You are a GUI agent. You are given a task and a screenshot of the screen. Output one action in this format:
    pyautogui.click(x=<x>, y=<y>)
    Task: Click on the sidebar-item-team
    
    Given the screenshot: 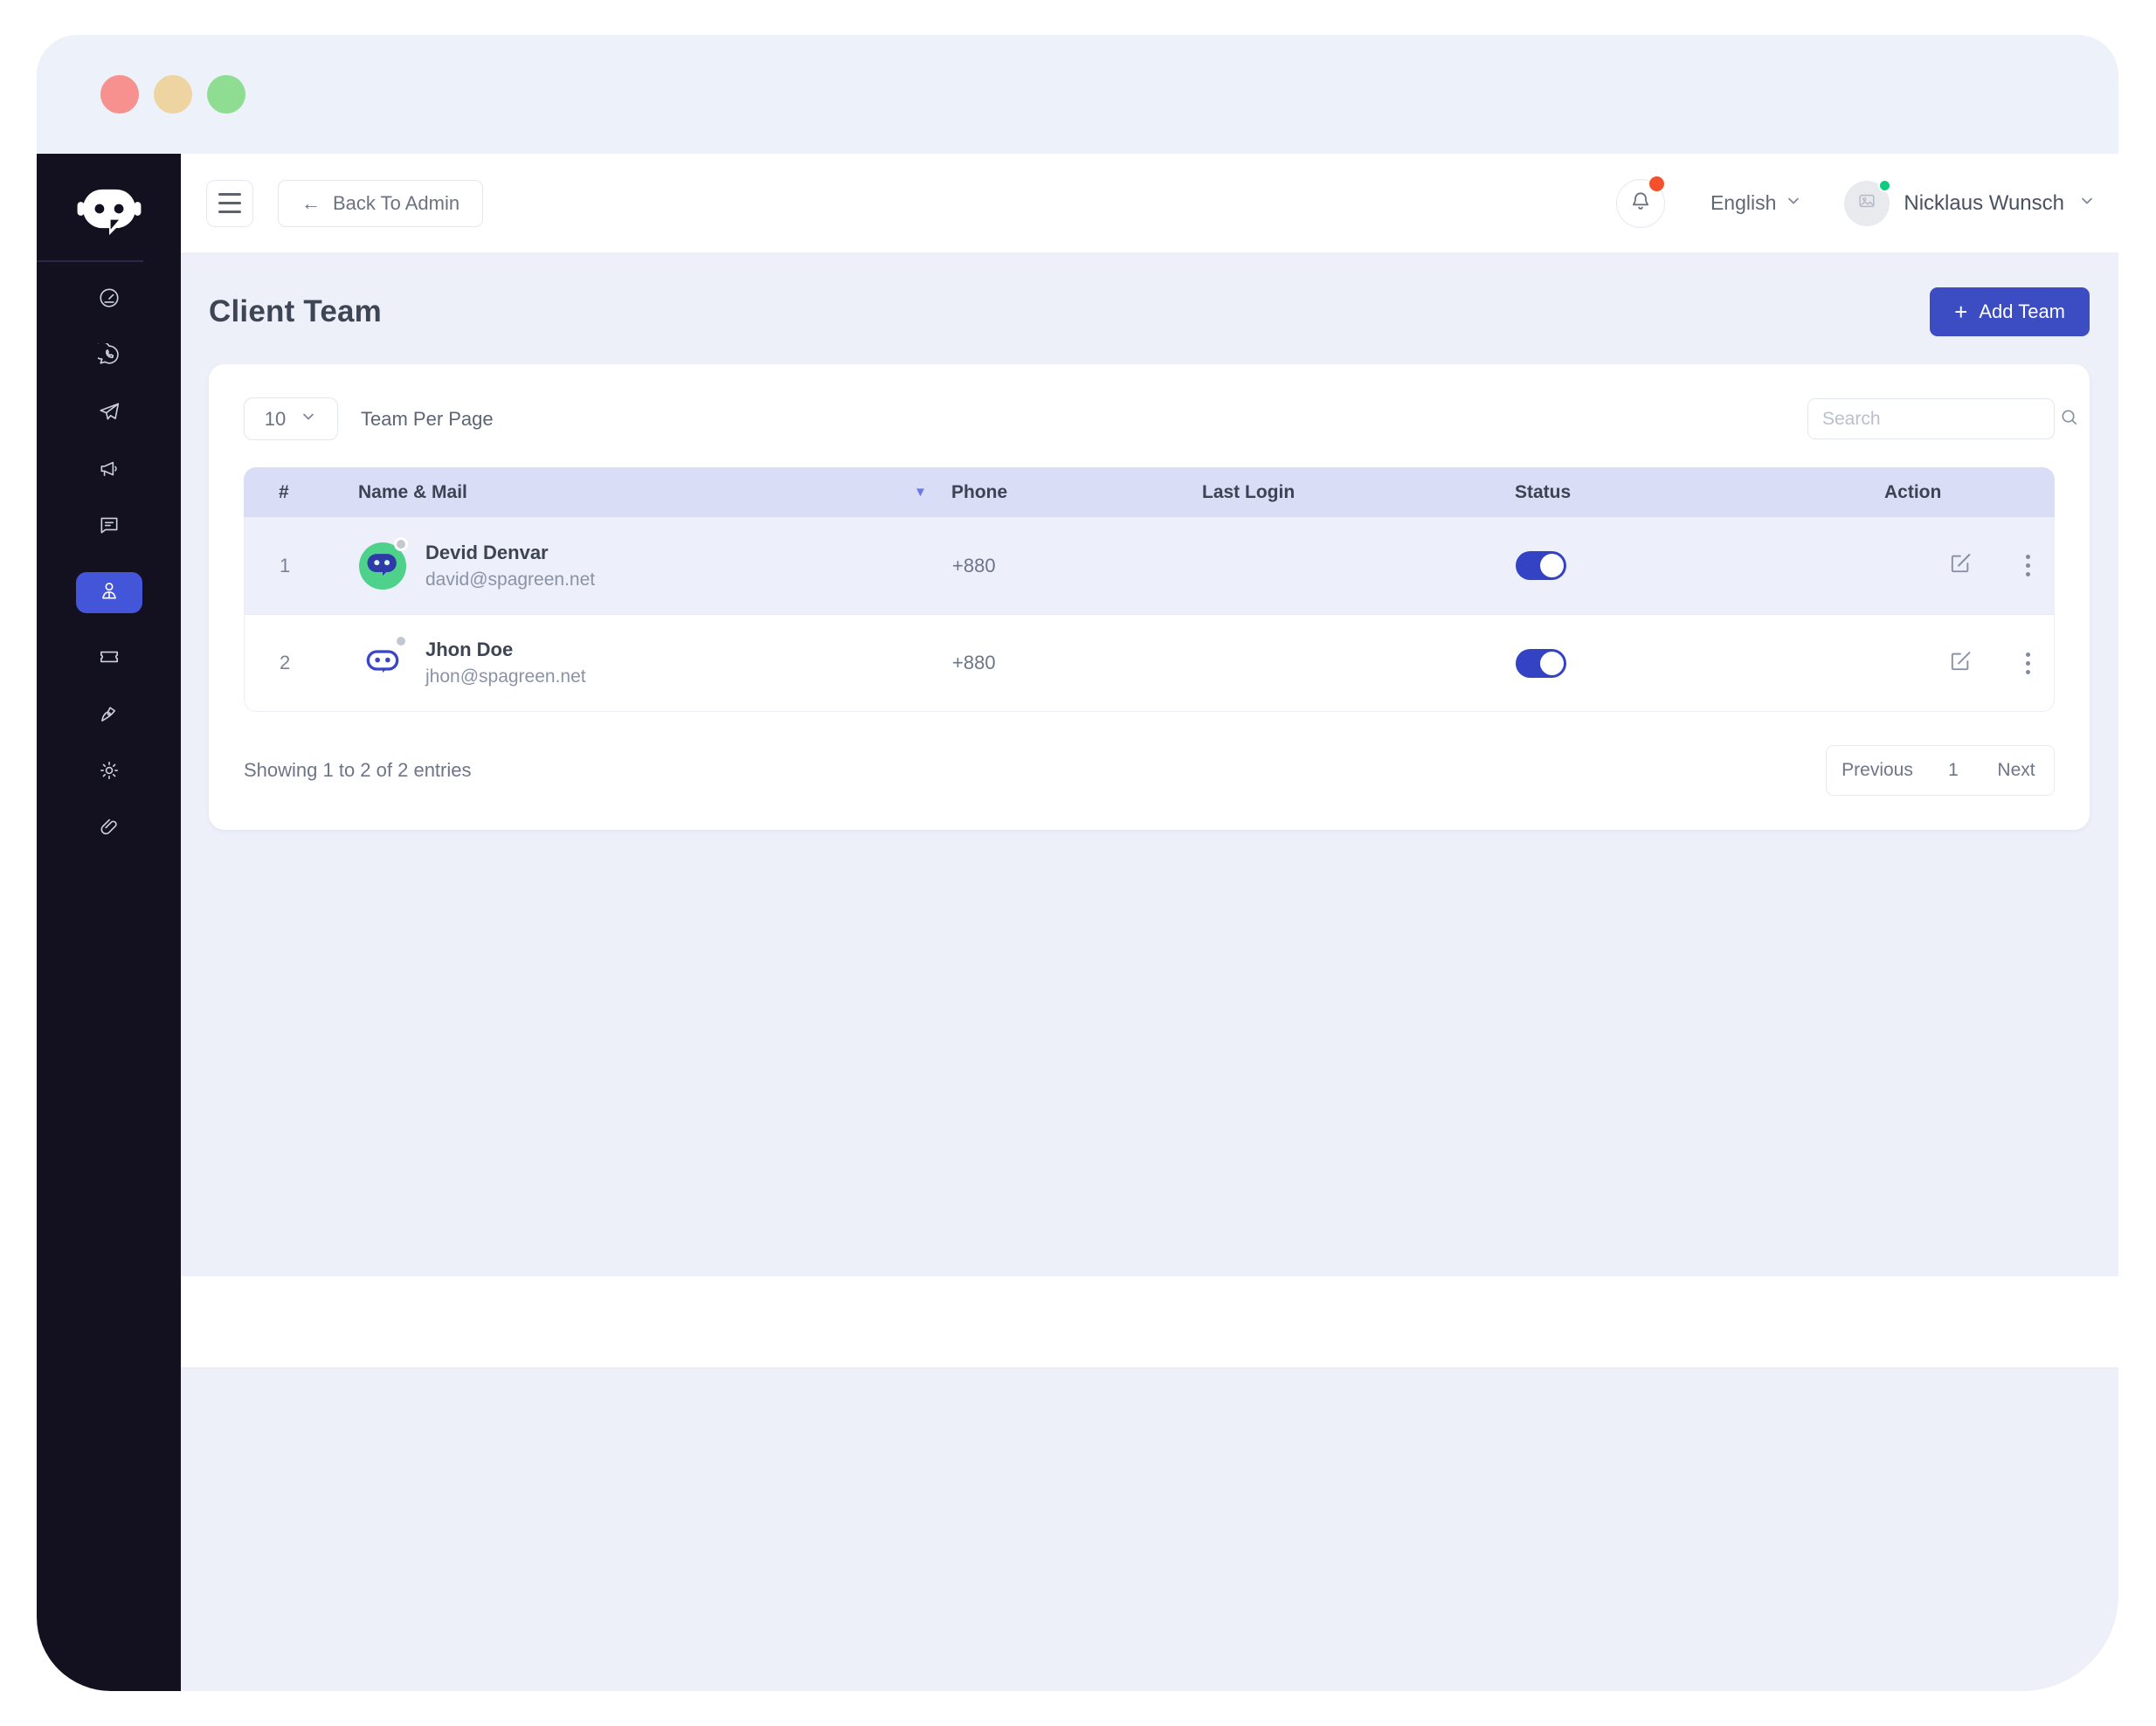 What is the action you would take?
    pyautogui.click(x=109, y=592)
    